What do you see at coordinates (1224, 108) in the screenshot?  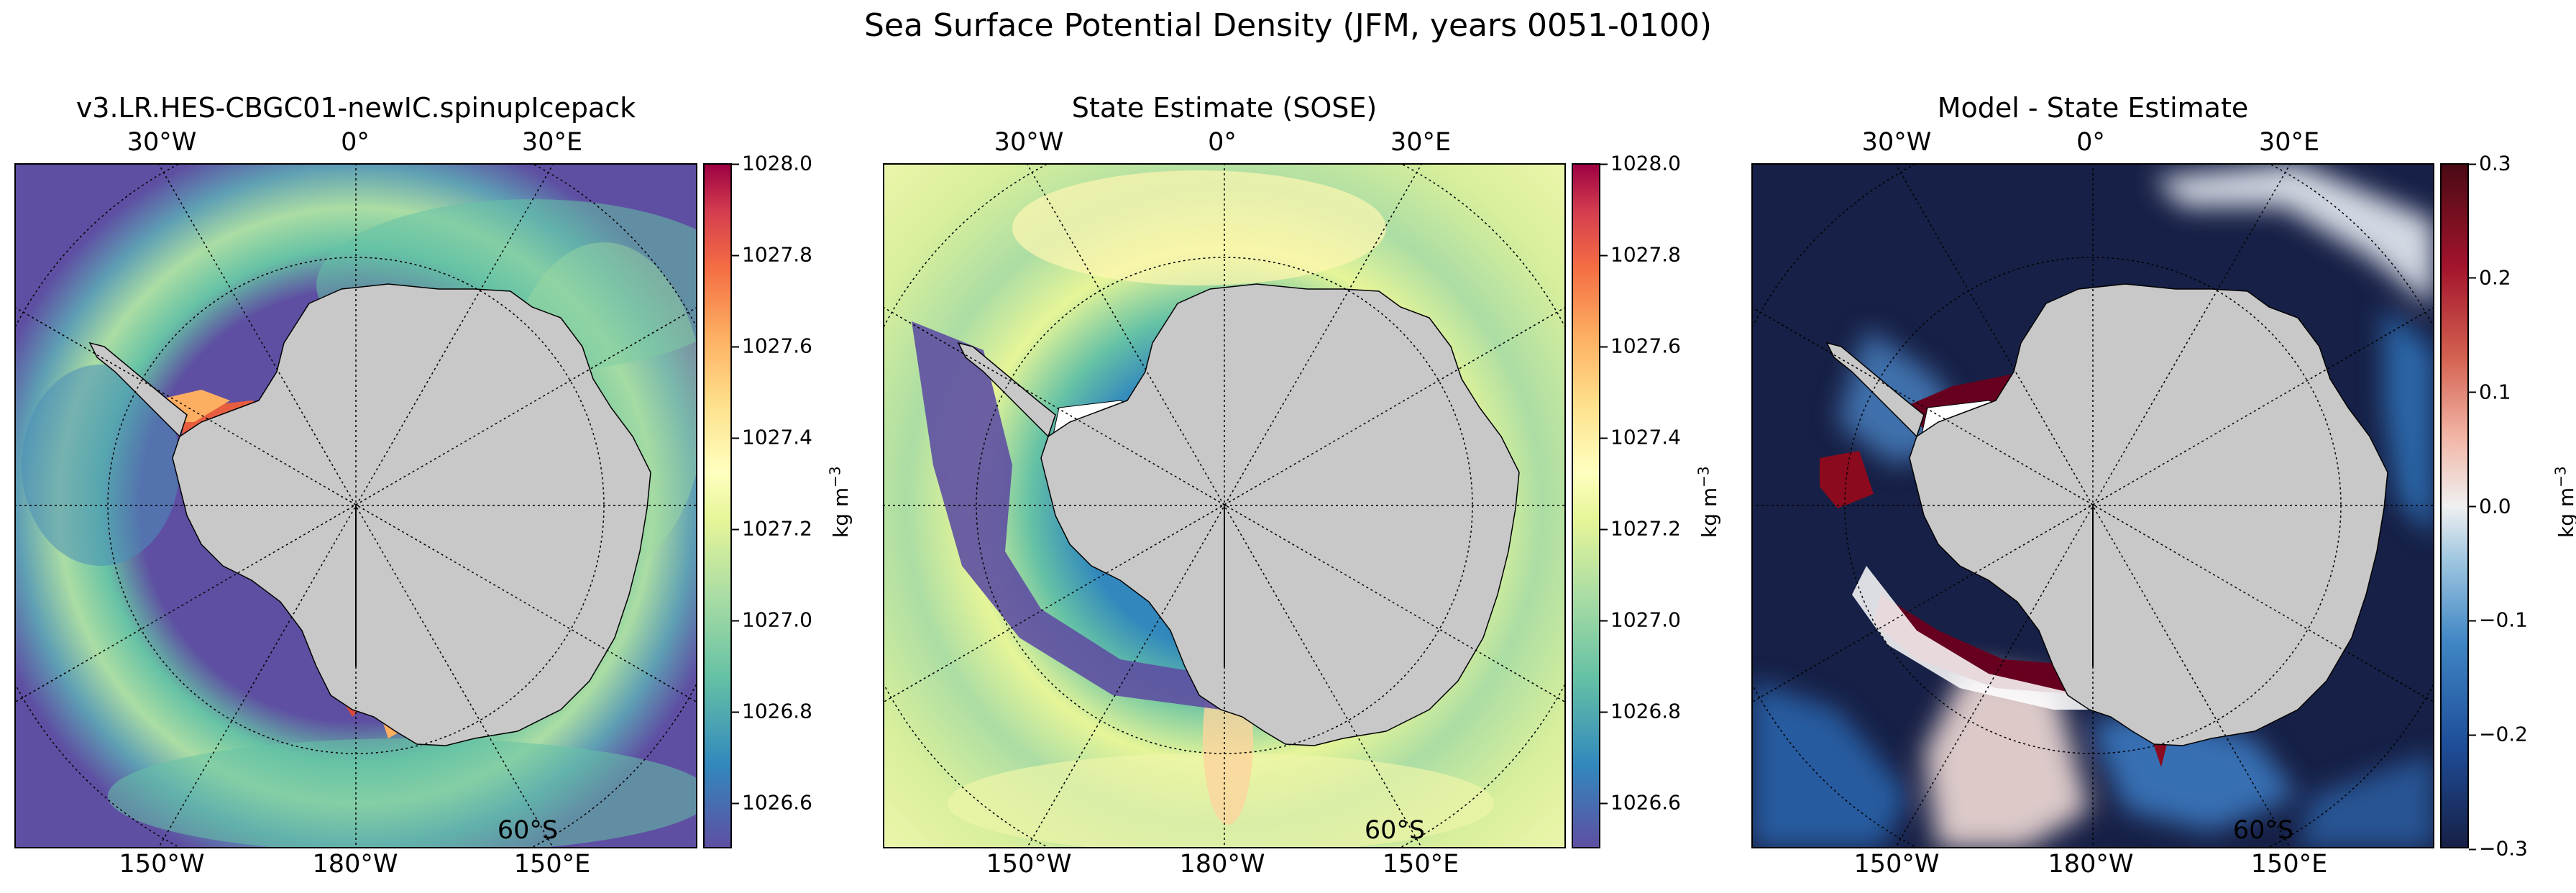 I see `panel-title: State Estimate (SOSE)` at bounding box center [1224, 108].